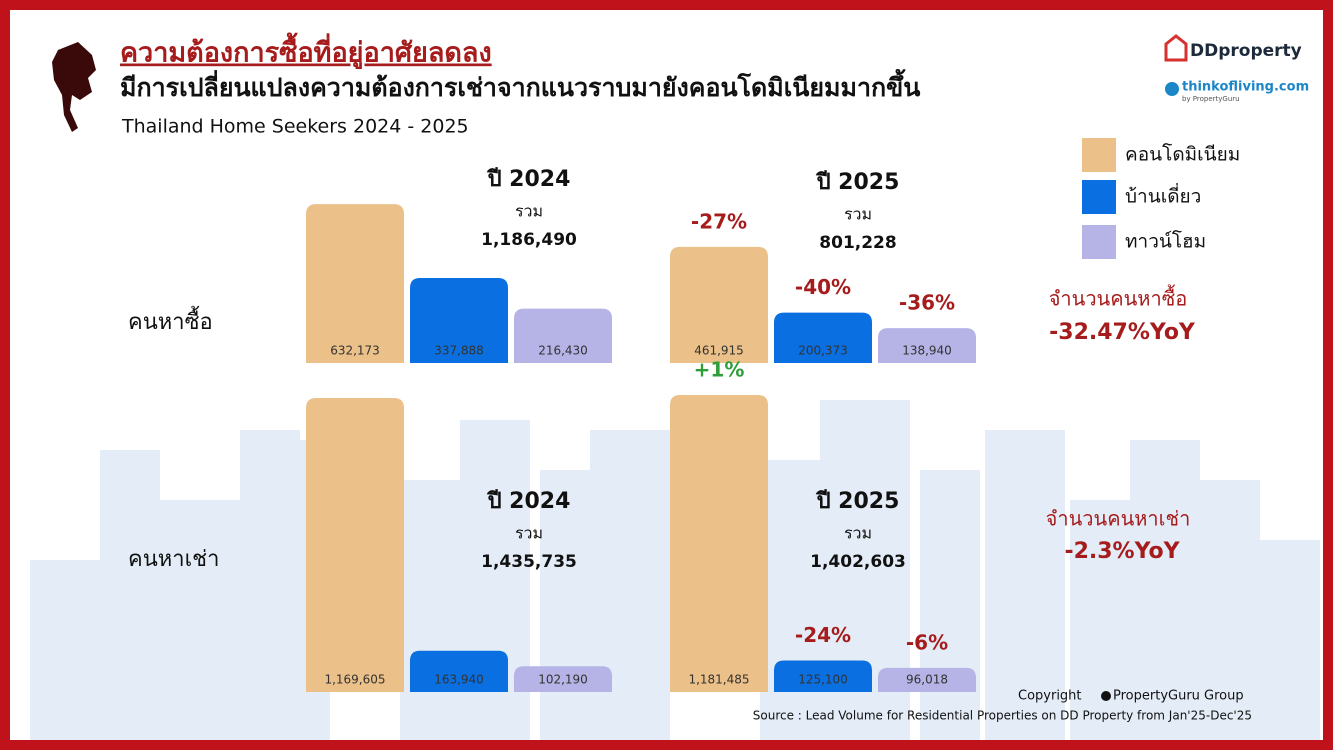  Describe the element at coordinates (354, 680) in the screenshot. I see `value-label: 1,169,605` at that location.